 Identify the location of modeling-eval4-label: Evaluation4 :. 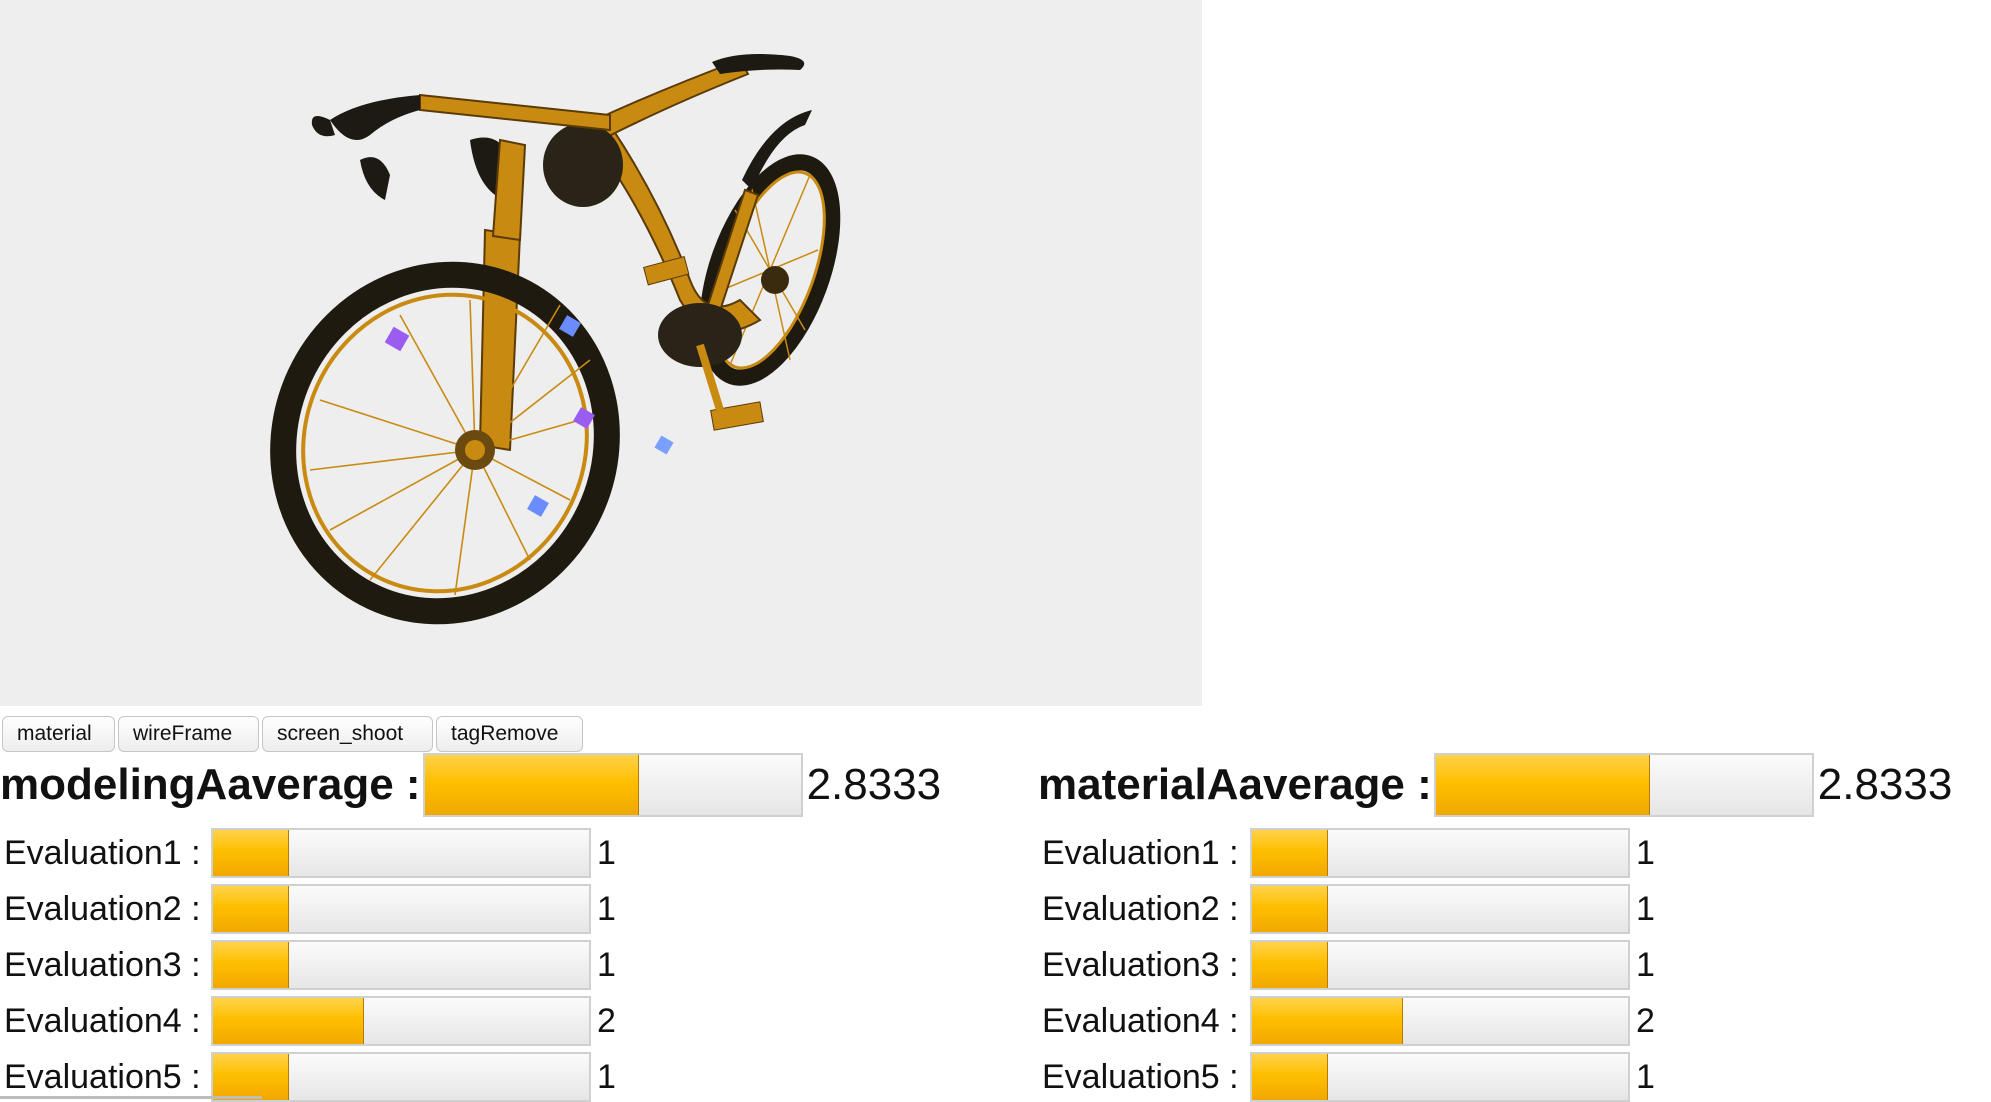
(102, 1020).